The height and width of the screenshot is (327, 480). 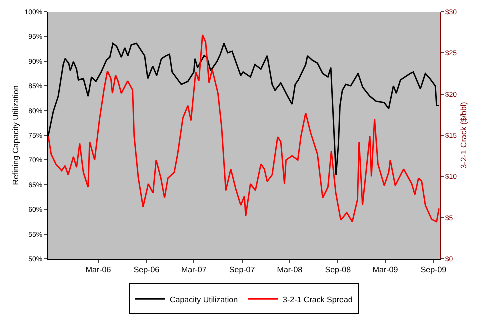 What do you see at coordinates (99, 270) in the screenshot?
I see `x-tick-label: Mar-06` at bounding box center [99, 270].